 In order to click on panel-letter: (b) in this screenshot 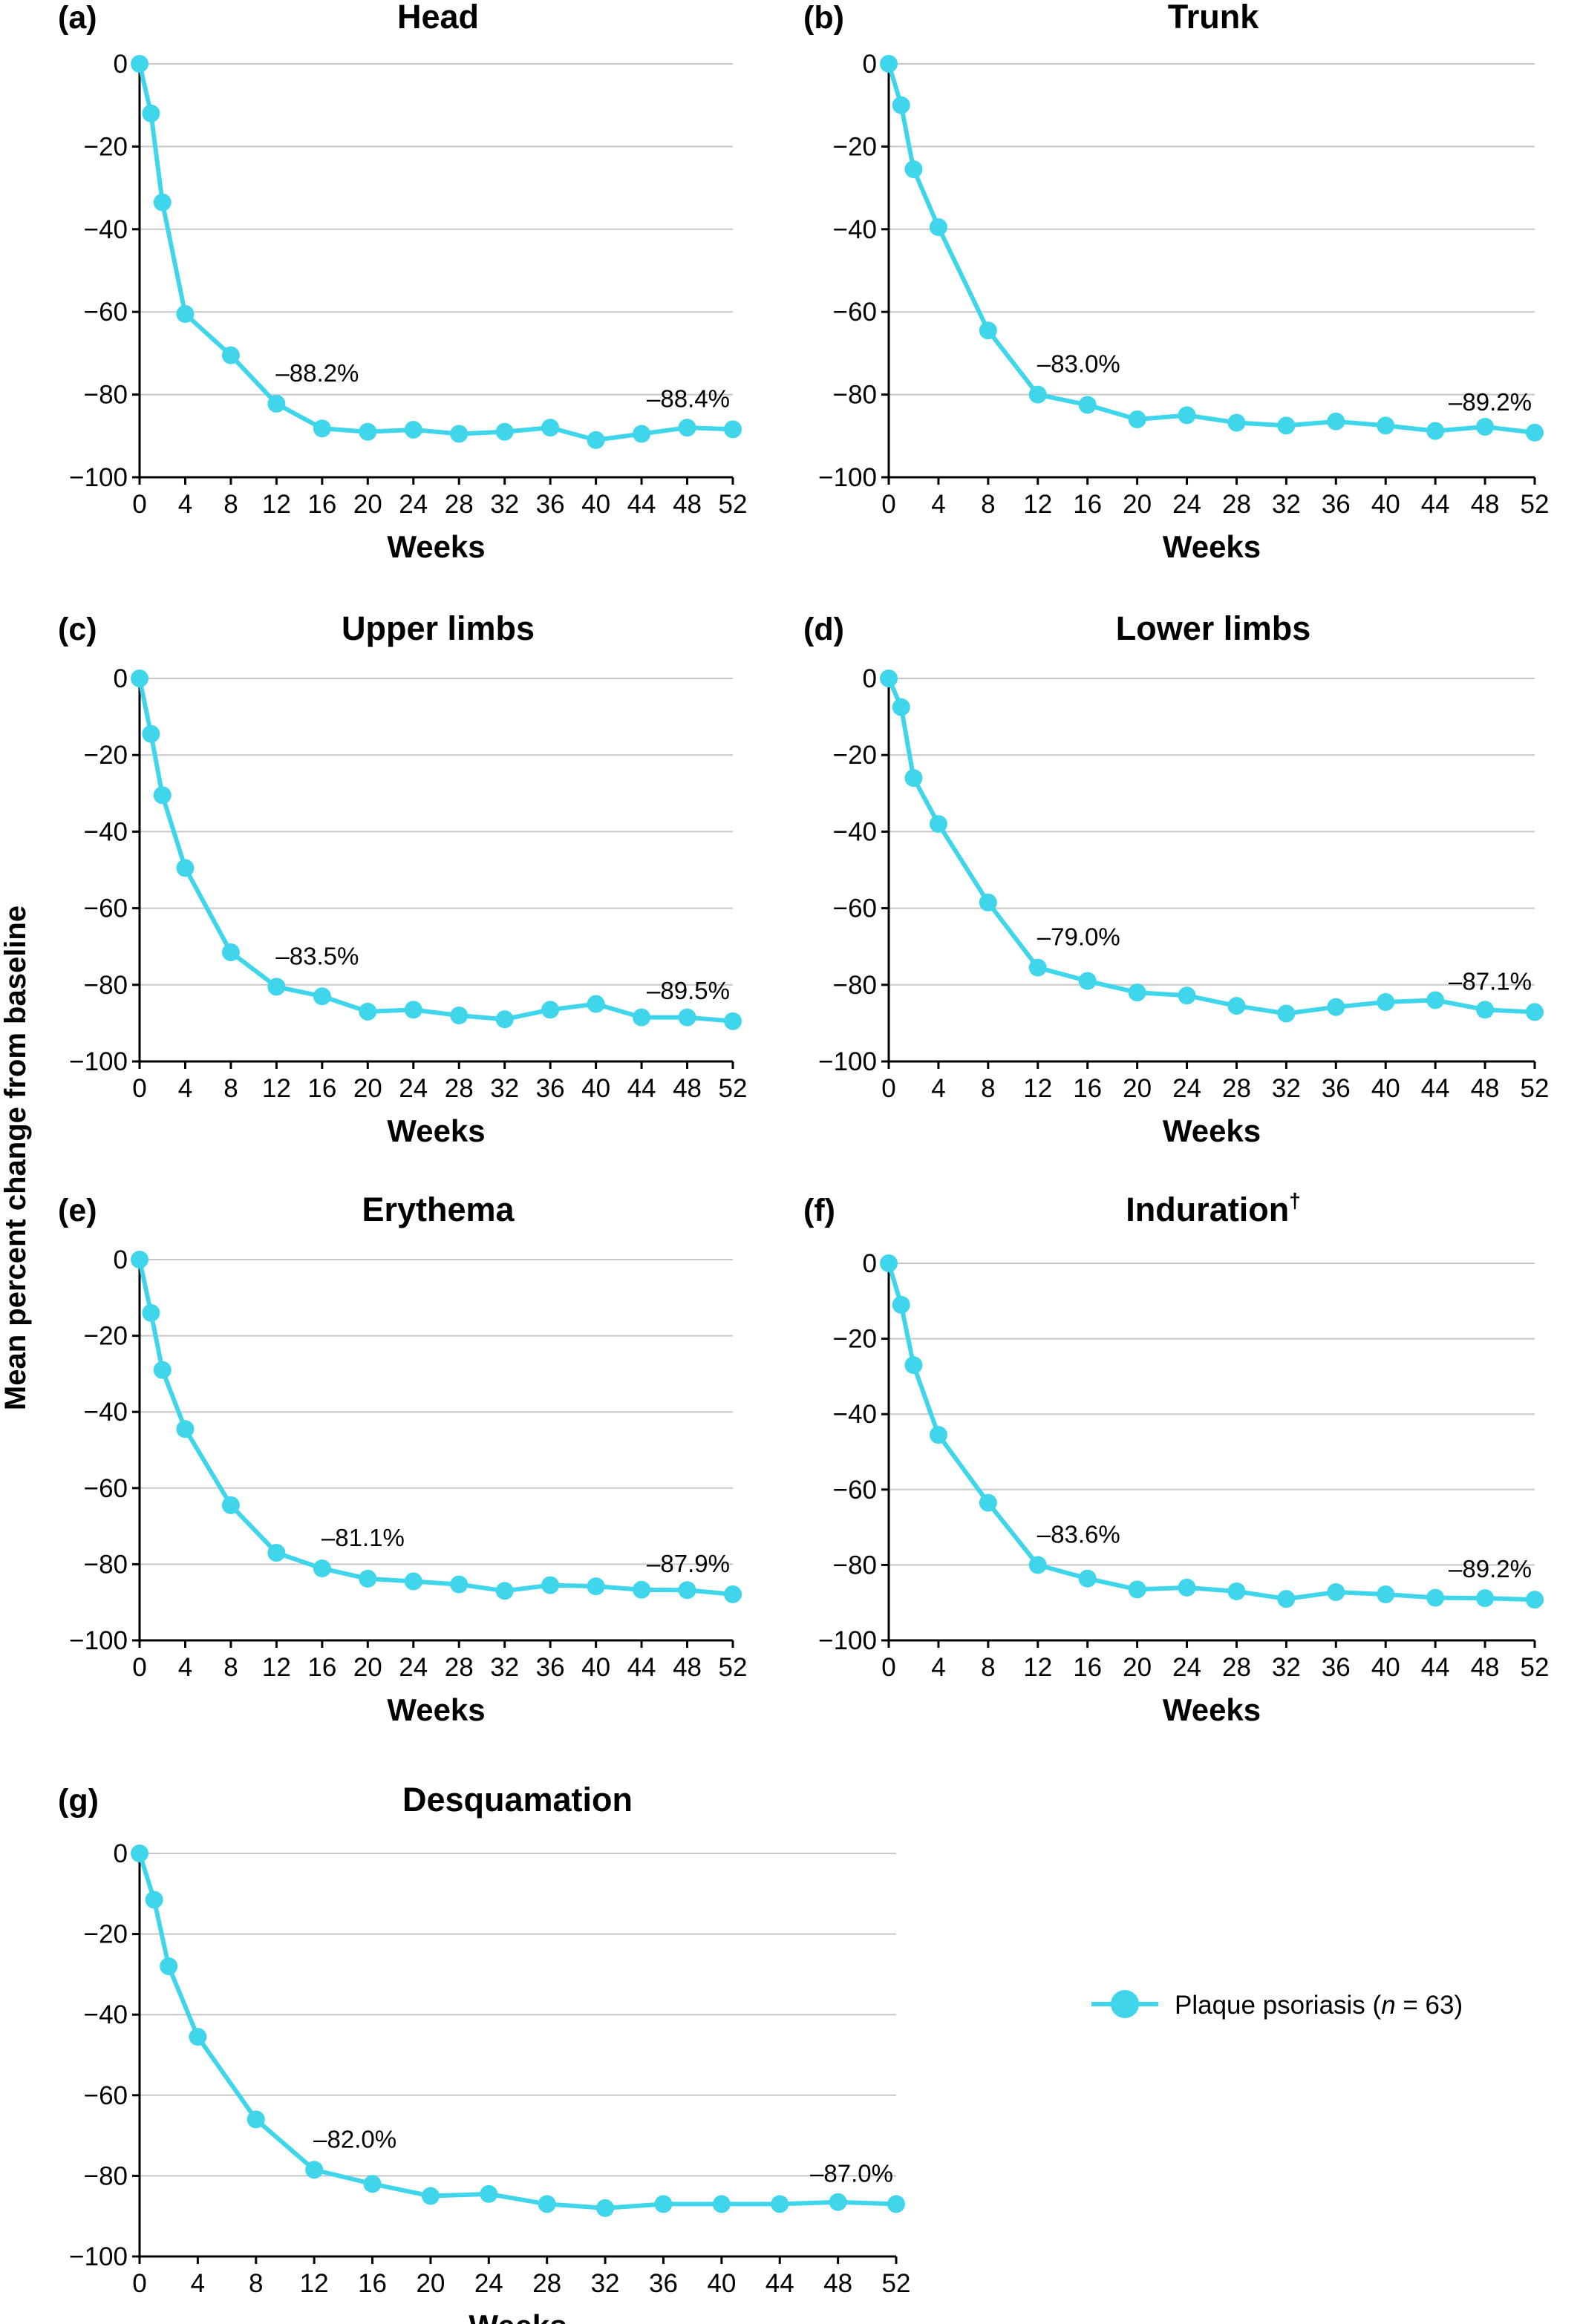, I will do `click(823, 18)`.